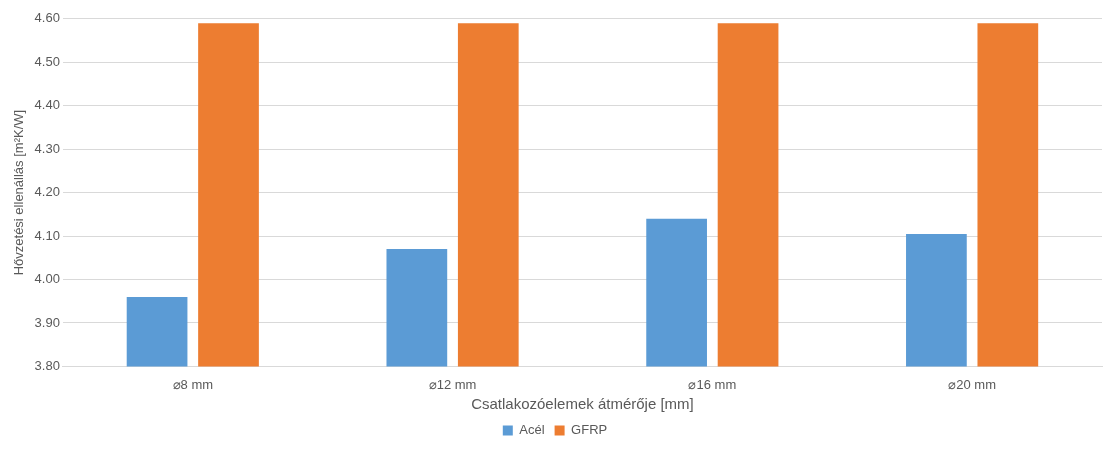 This screenshot has height=455, width=1116. Describe the element at coordinates (47, 148) in the screenshot. I see `y-tick-label: 4.30` at that location.